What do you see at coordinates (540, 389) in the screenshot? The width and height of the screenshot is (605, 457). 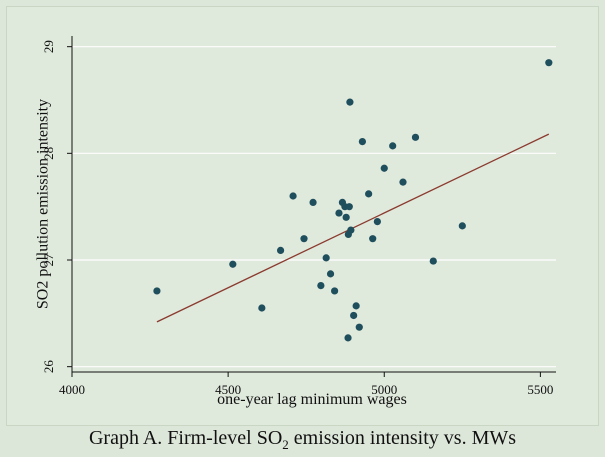 I see `x-tick-label: 5500` at bounding box center [540, 389].